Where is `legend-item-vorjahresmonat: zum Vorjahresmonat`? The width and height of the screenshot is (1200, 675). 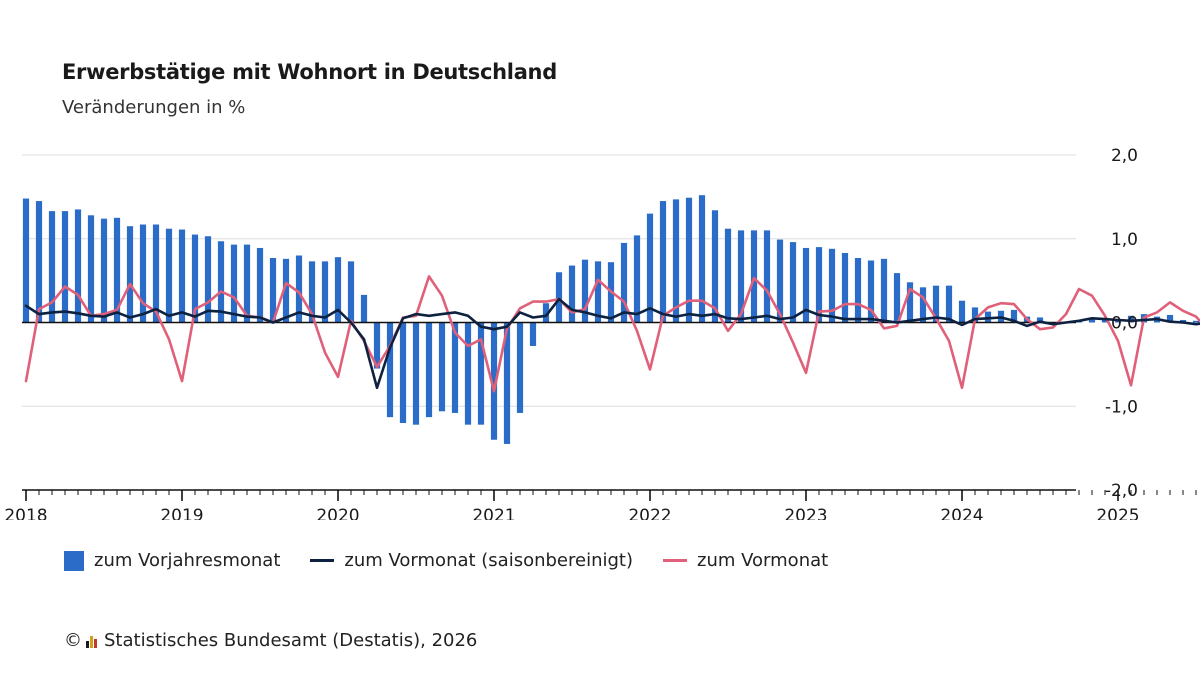
legend-item-vorjahresmonat: zum Vorjahresmonat is located at coordinates (172, 560).